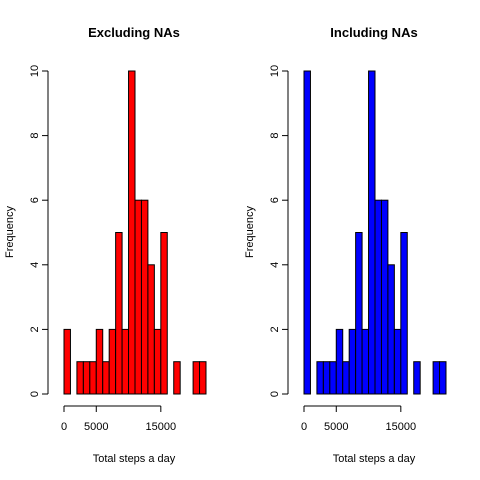 The image size is (480, 480). Describe the element at coordinates (373, 32) in the screenshot. I see `chart-title: Including NAs` at that location.